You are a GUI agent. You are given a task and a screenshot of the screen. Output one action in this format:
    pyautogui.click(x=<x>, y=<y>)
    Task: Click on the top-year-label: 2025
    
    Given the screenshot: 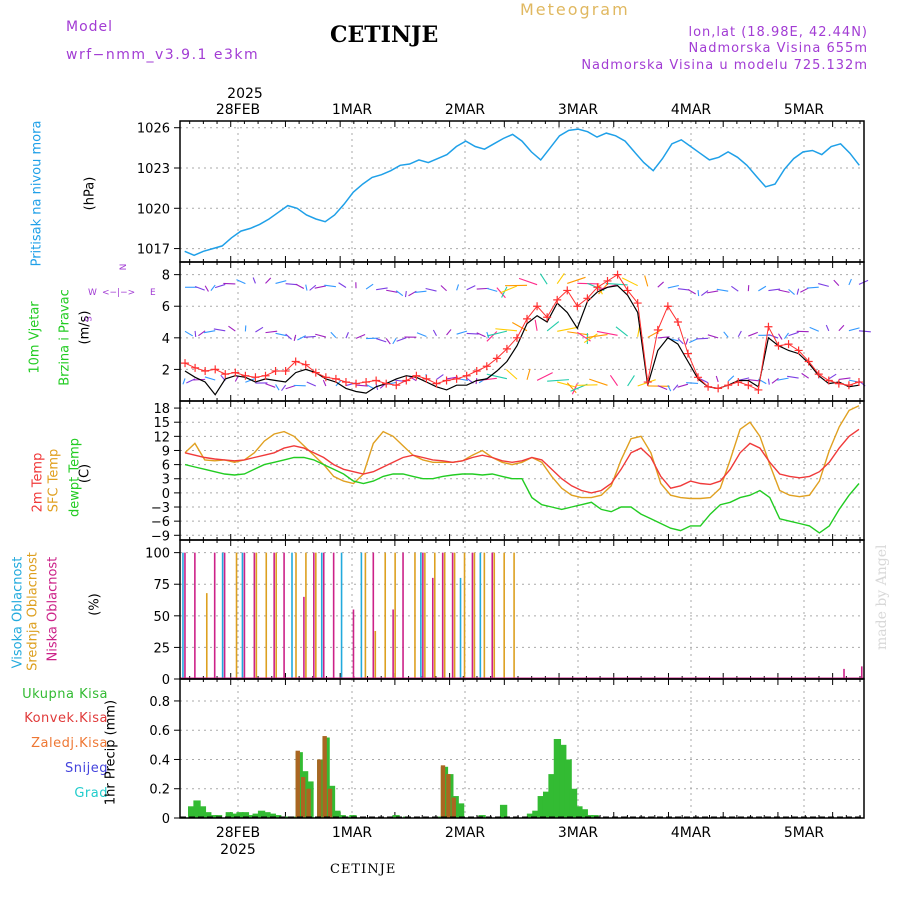 What is the action you would take?
    pyautogui.click(x=245, y=94)
    